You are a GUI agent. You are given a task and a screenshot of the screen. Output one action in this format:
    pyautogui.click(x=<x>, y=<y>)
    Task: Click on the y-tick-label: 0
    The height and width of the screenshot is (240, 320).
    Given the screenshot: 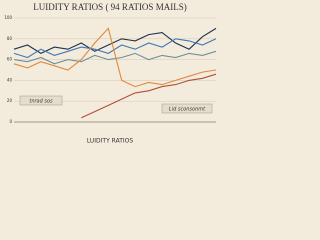 What is the action you would take?
    pyautogui.click(x=10, y=121)
    